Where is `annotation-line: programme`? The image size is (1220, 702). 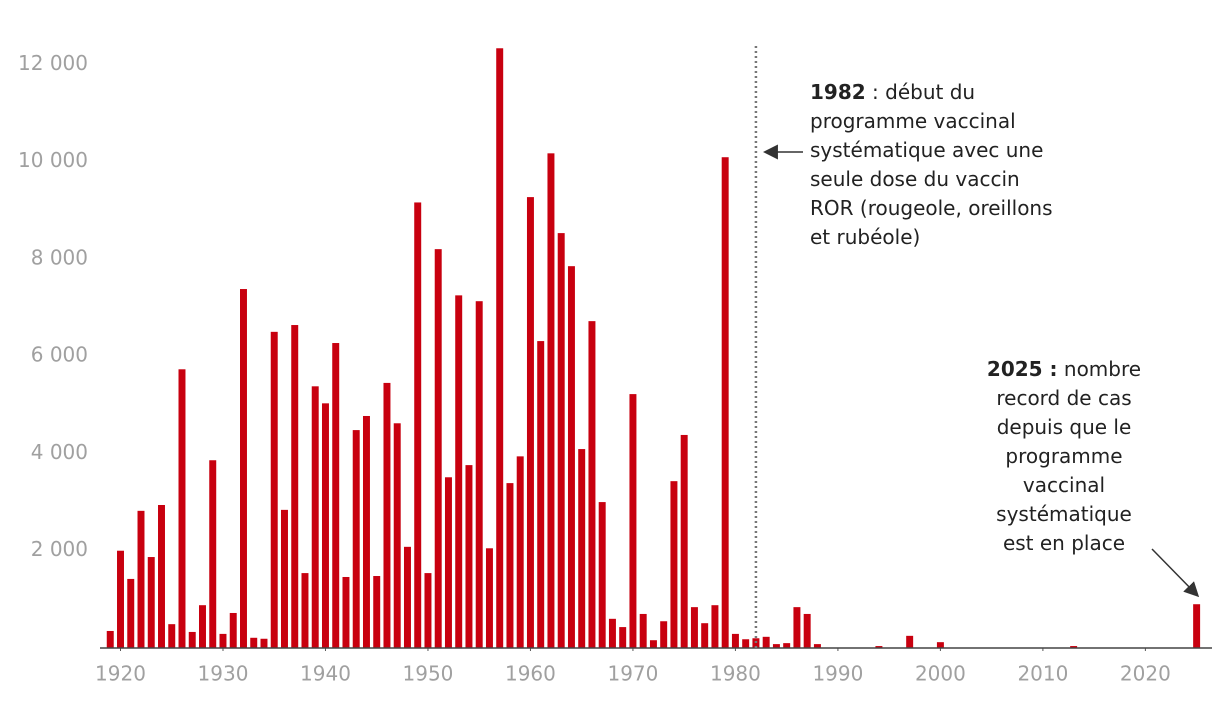 annotation-line: programme is located at coordinates (1063, 456).